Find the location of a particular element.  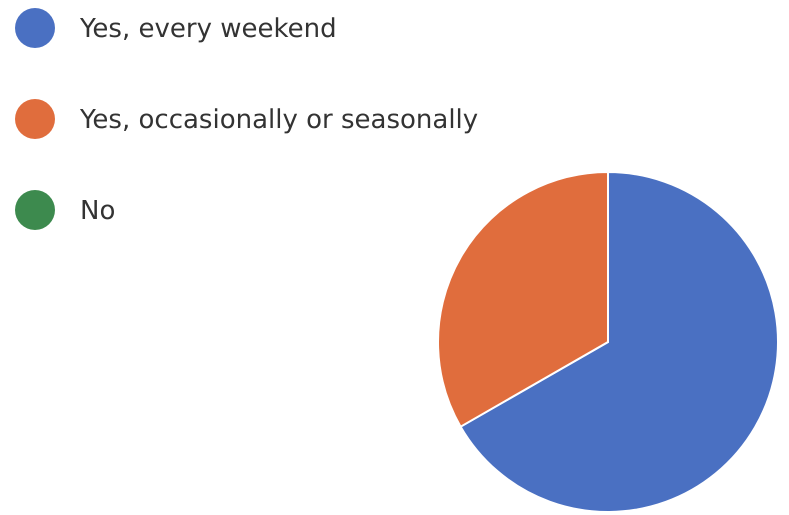

legend-label: Yes, every weekend is located at coordinates (208, 29).